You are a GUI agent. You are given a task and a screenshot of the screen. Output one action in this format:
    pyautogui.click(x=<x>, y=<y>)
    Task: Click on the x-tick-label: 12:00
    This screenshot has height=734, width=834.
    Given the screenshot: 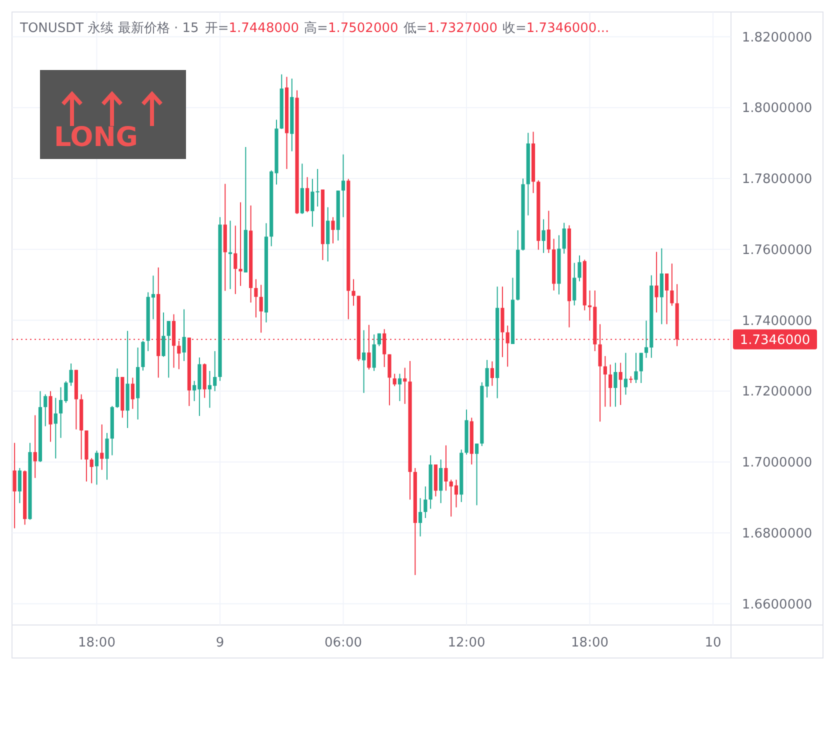 What is the action you would take?
    pyautogui.click(x=467, y=643)
    